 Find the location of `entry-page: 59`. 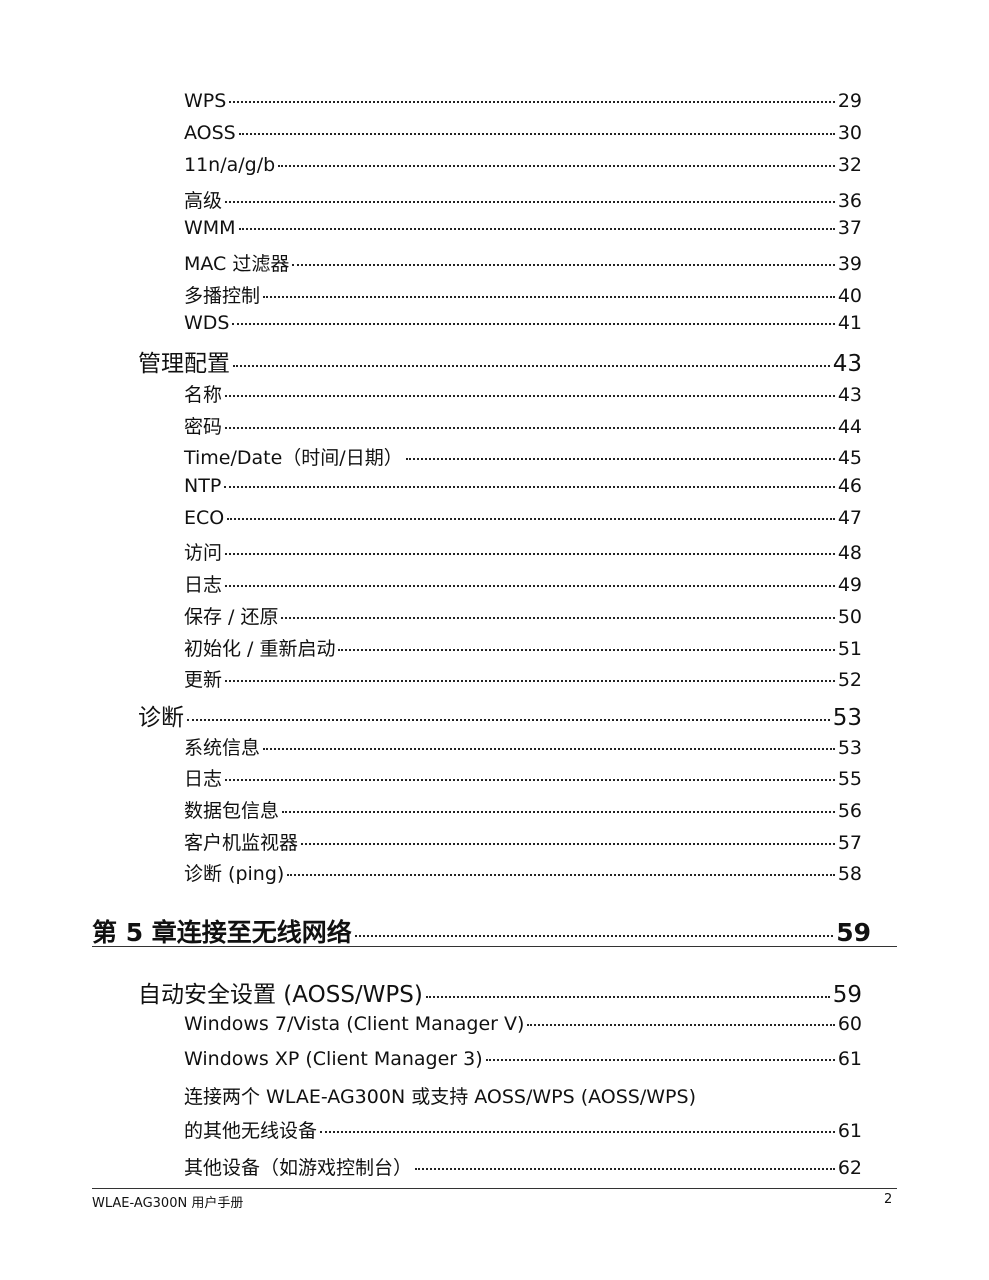

entry-page: 59 is located at coordinates (853, 932).